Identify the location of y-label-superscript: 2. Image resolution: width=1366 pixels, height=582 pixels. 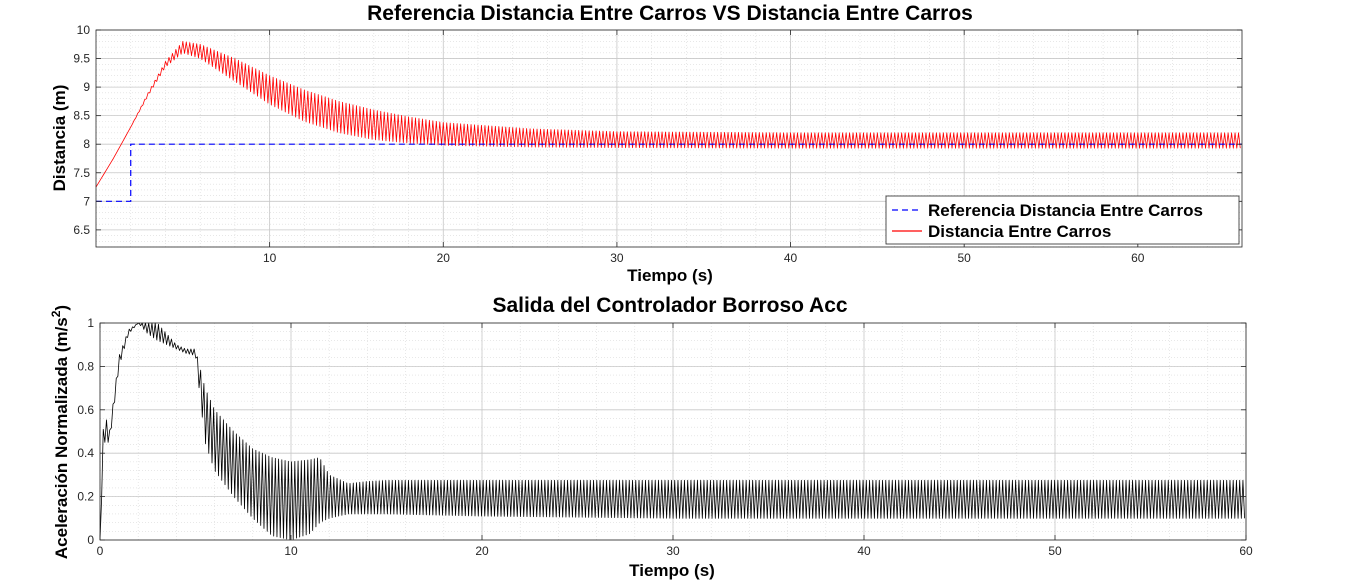
(56, 313).